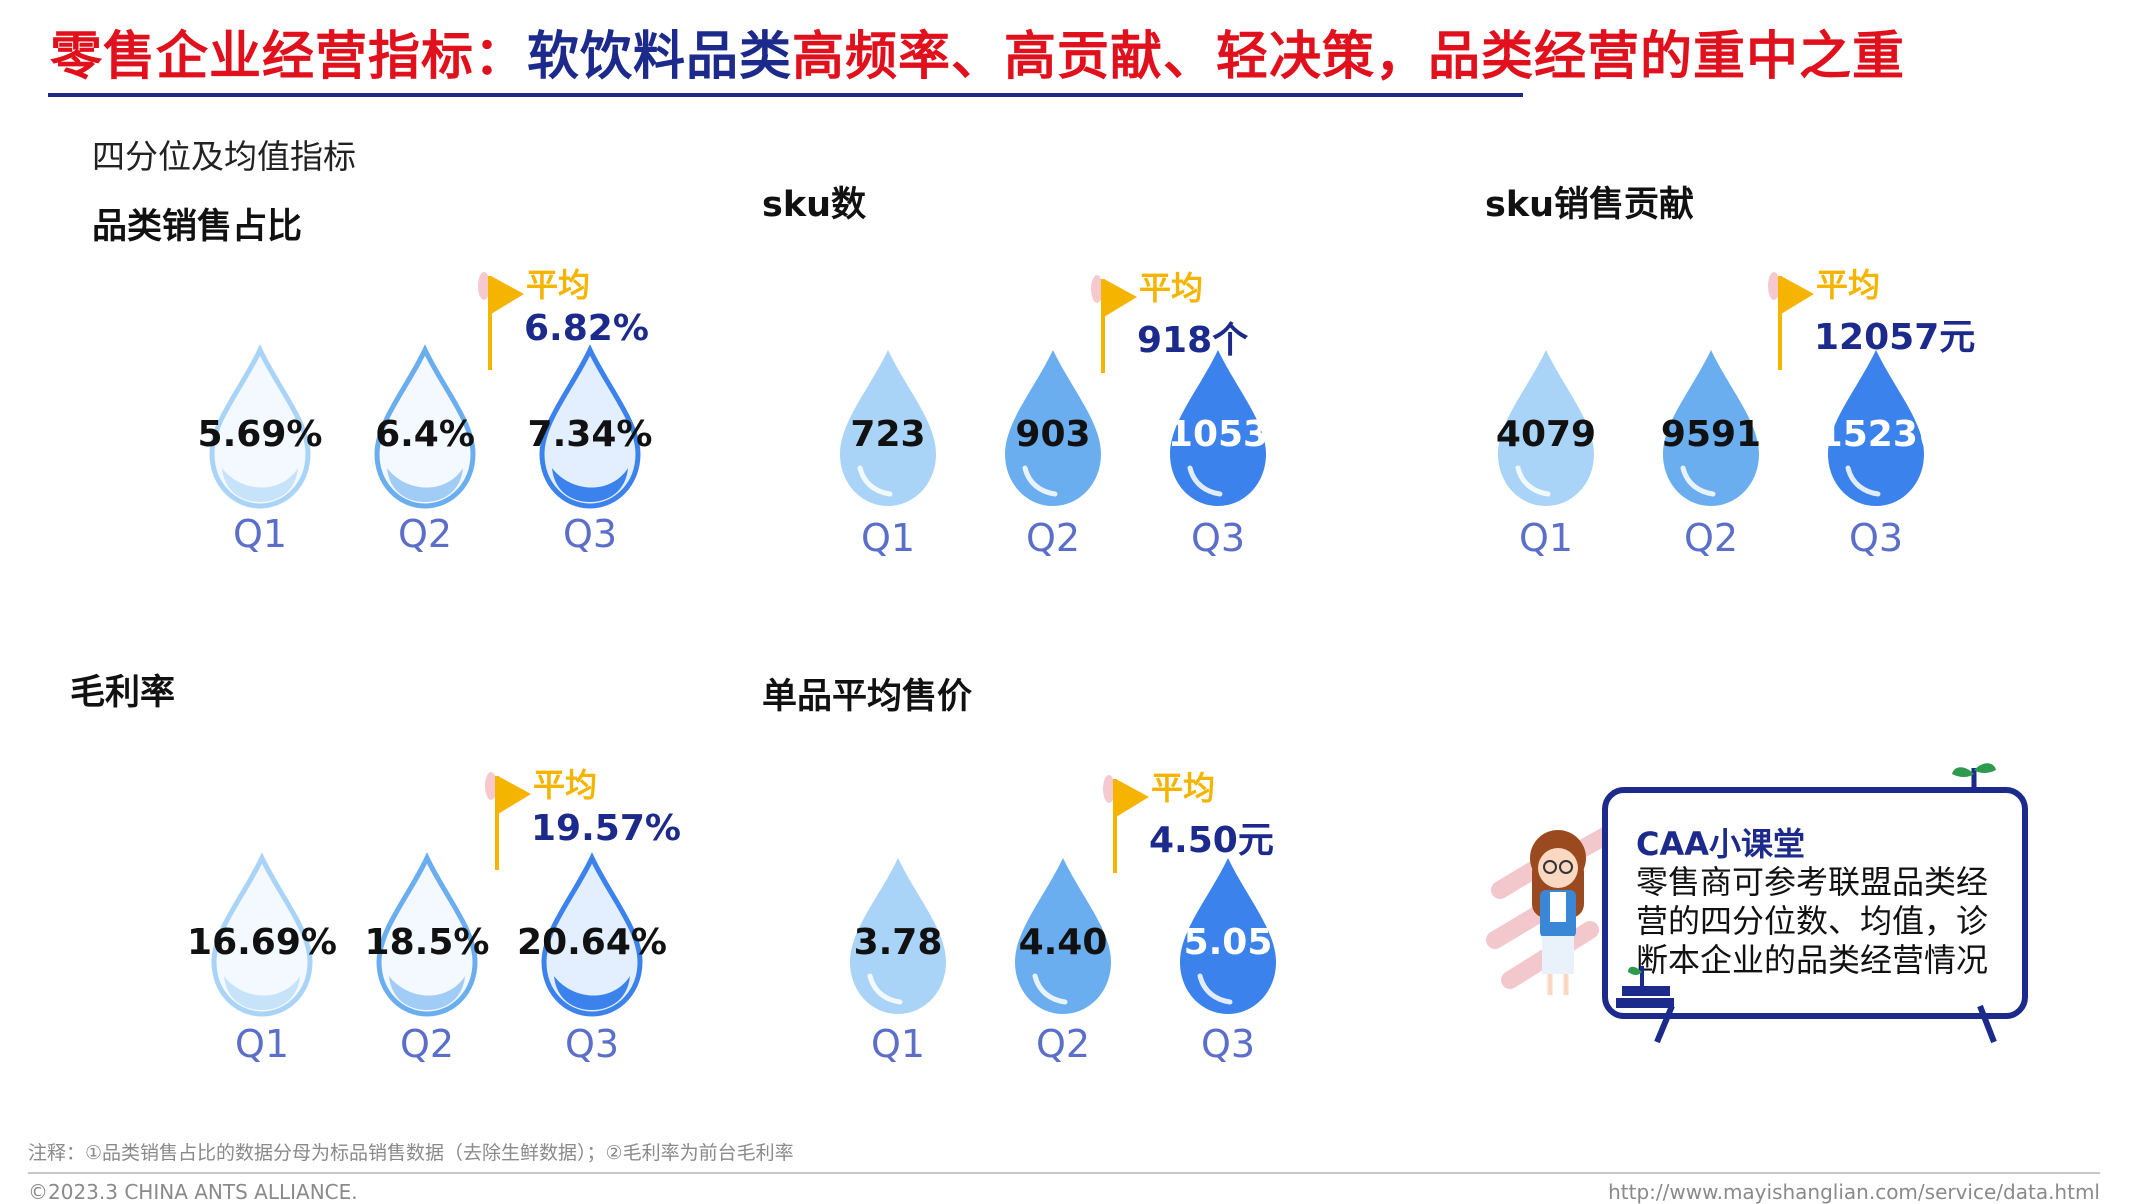 The height and width of the screenshot is (1204, 2133). Describe the element at coordinates (1063, 942) in the screenshot. I see `quartile-value: 4.40` at that location.